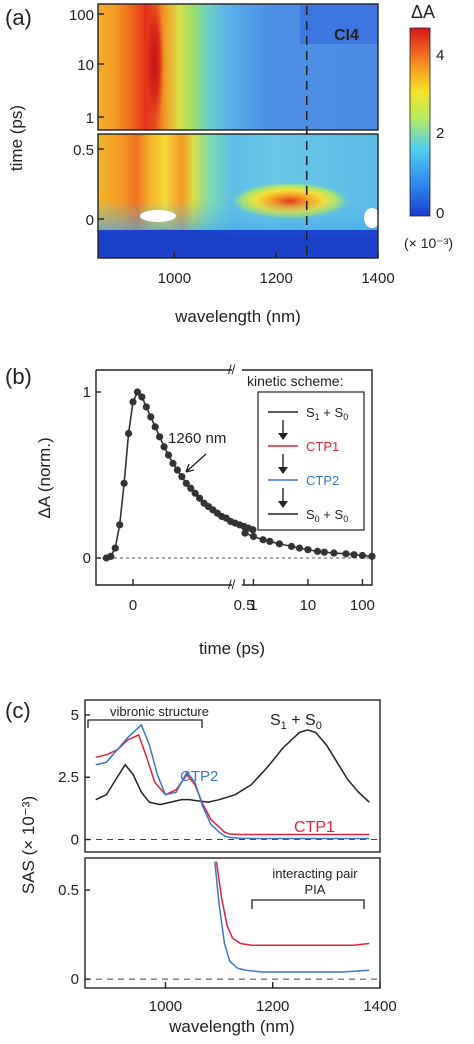 The width and height of the screenshot is (474, 1044). I want to click on heatmap-x-ticks: 1000 1200 1400, so click(276, 269).